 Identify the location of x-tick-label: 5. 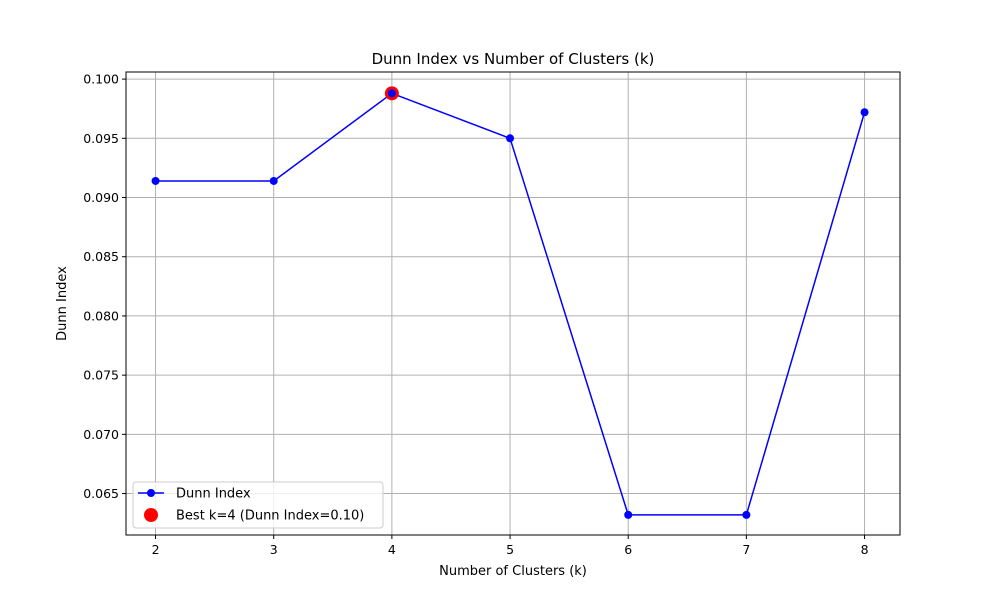
(510, 549).